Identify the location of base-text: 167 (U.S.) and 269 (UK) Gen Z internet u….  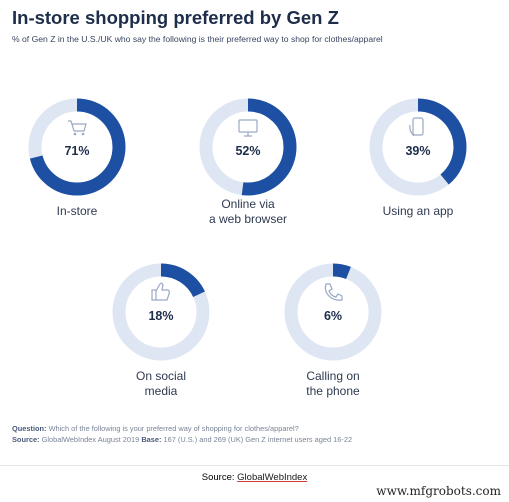
(258, 439).